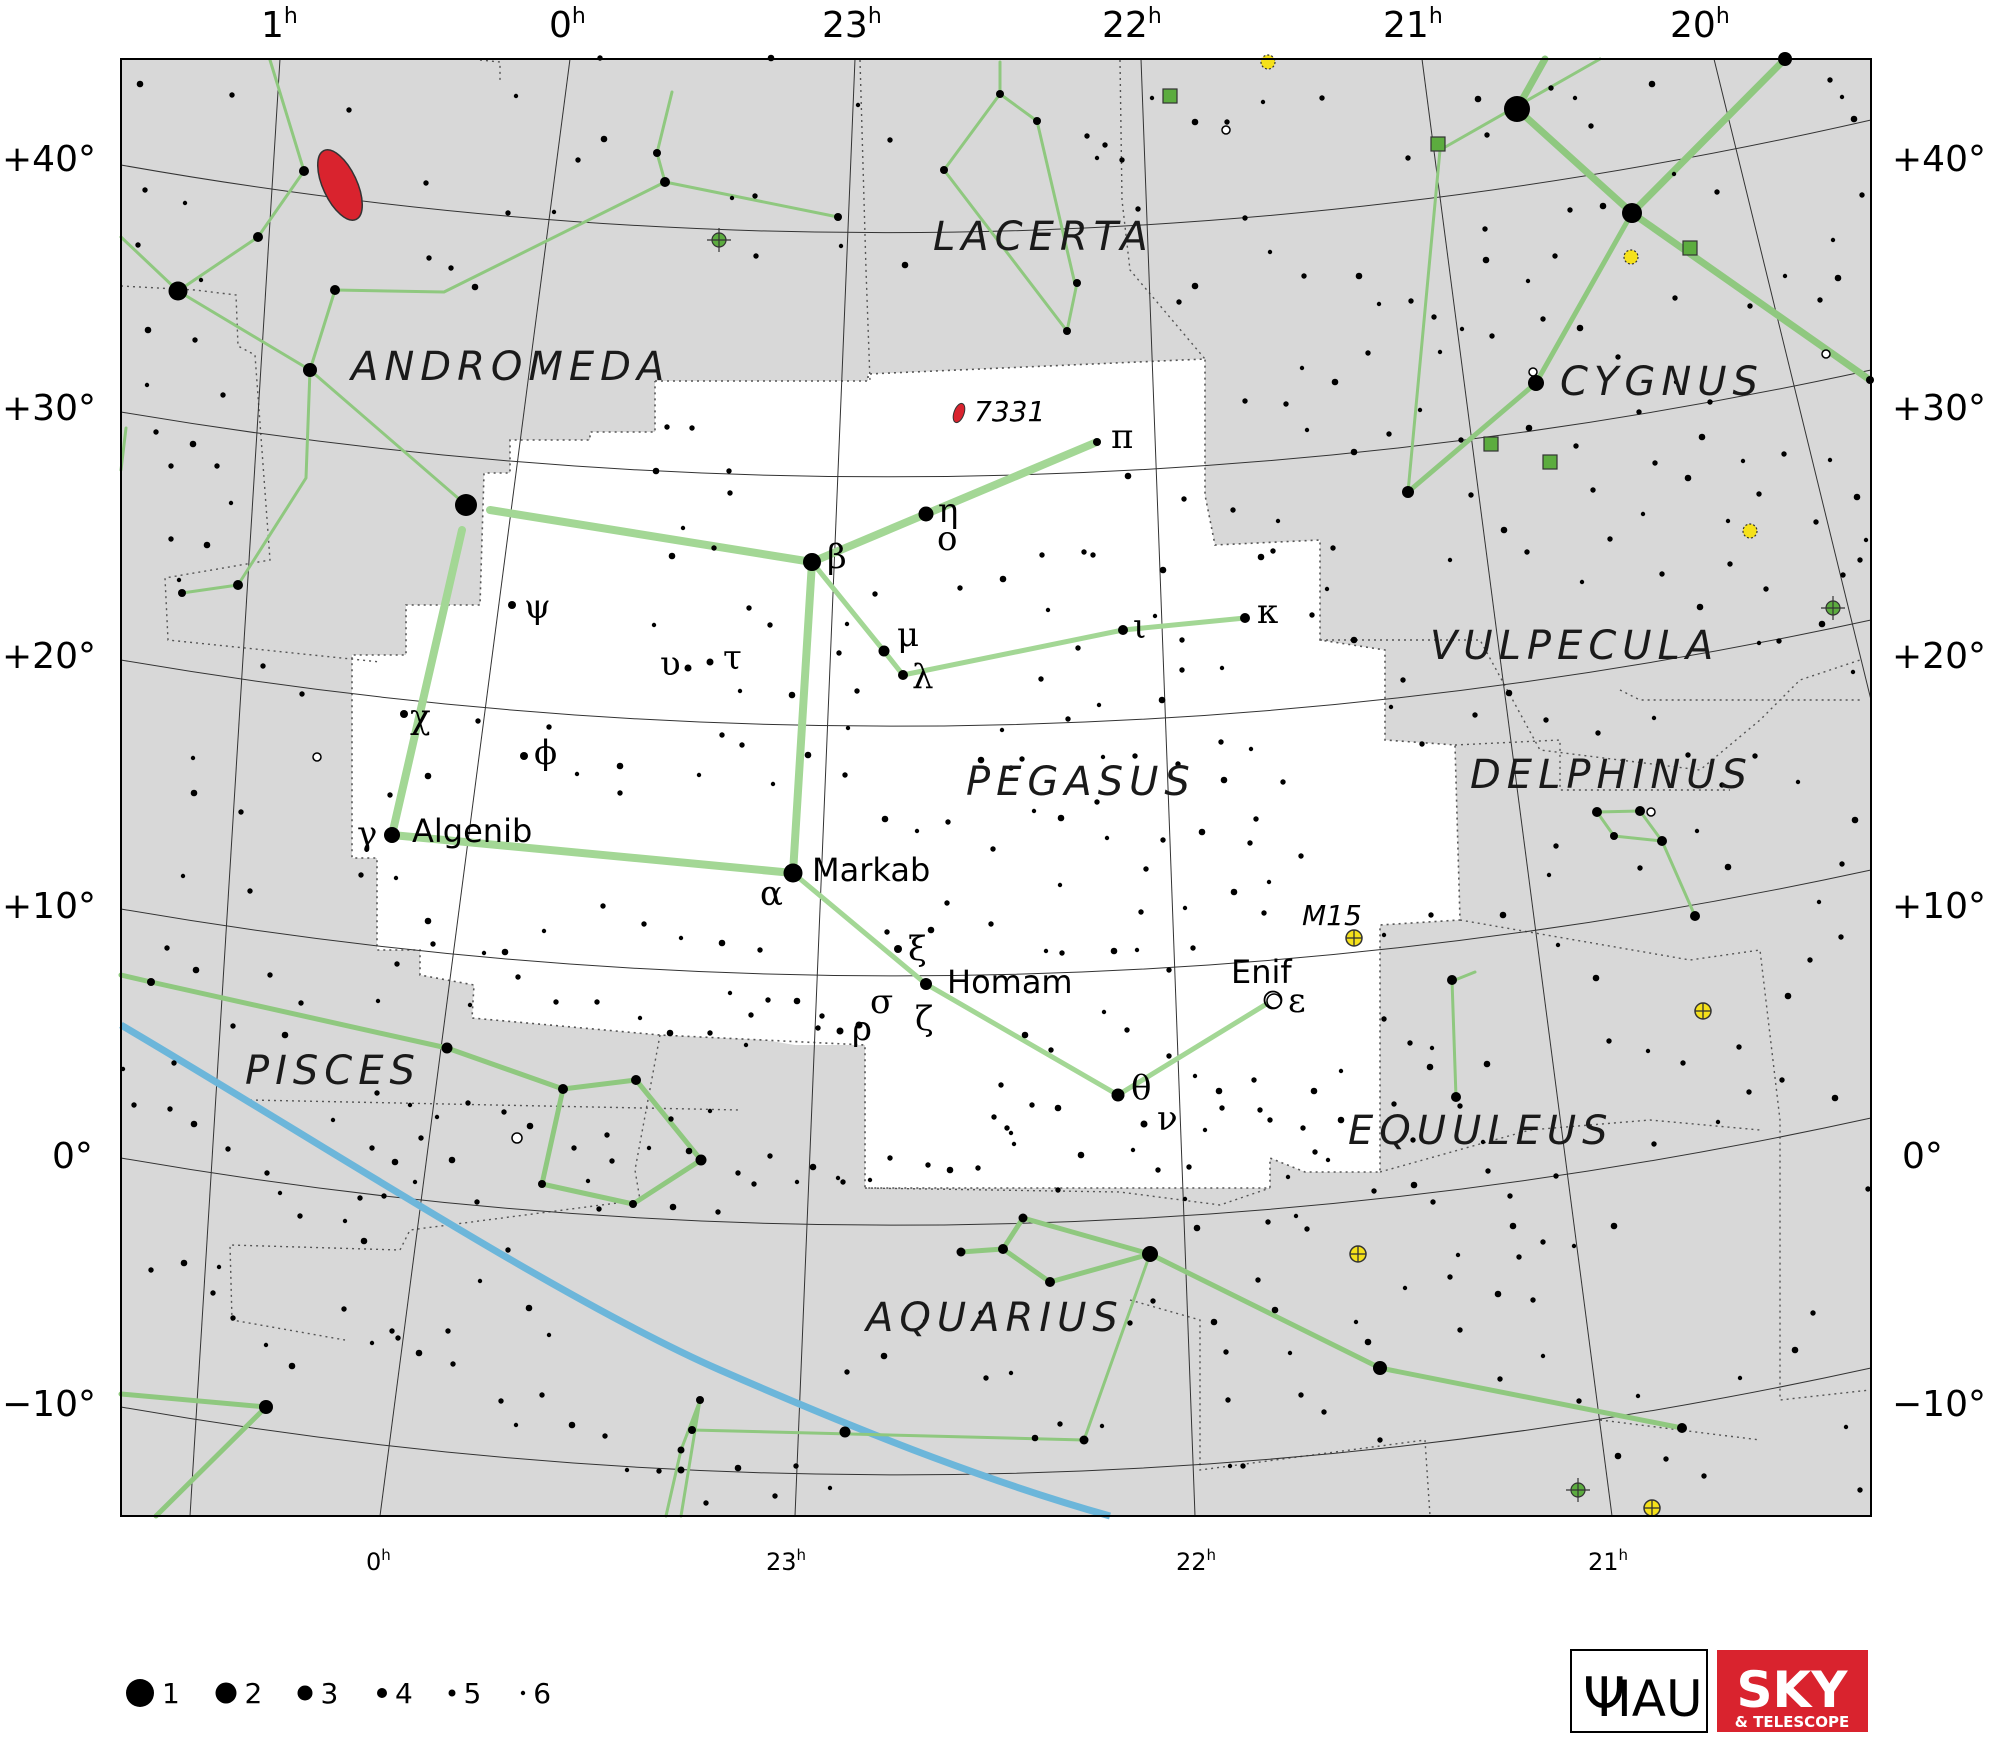  I want to click on constellation-name-vulpecula: VULPECULA, so click(1574, 646).